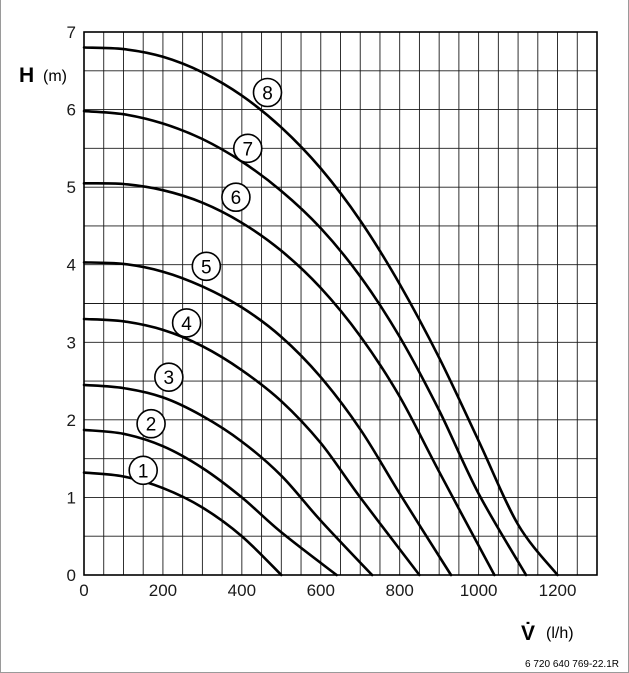  Describe the element at coordinates (71, 32) in the screenshot. I see `y-tick-label: 7` at that location.